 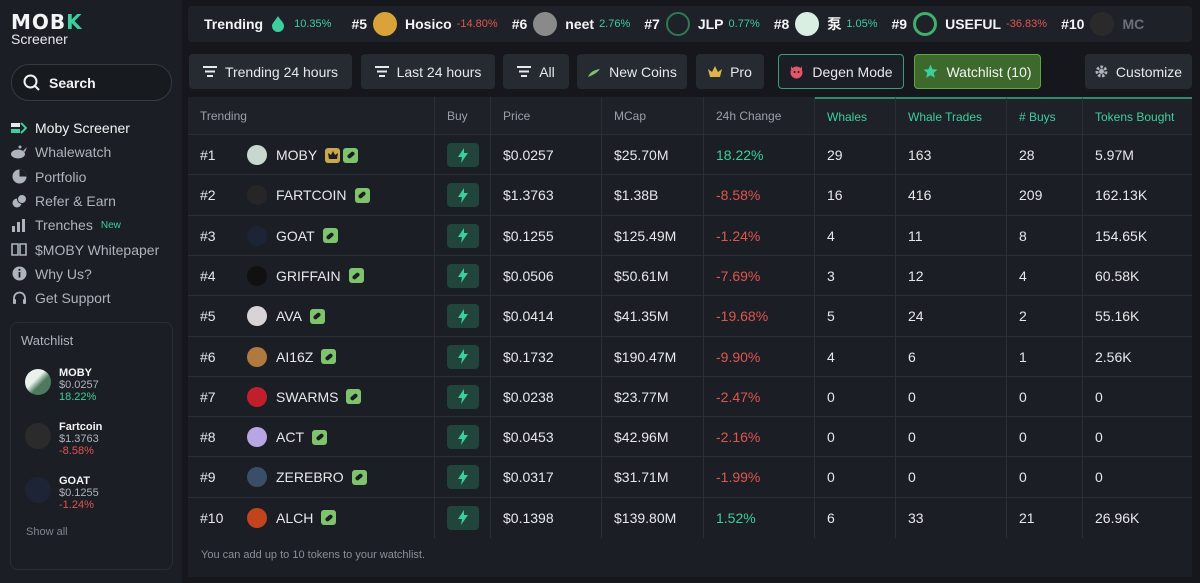 What do you see at coordinates (690, 275) in the screenshot?
I see `table-row: #4 GRIFFAIN $0.0506 $50.61M -7.69% 3 12 4 60.58K` at bounding box center [690, 275].